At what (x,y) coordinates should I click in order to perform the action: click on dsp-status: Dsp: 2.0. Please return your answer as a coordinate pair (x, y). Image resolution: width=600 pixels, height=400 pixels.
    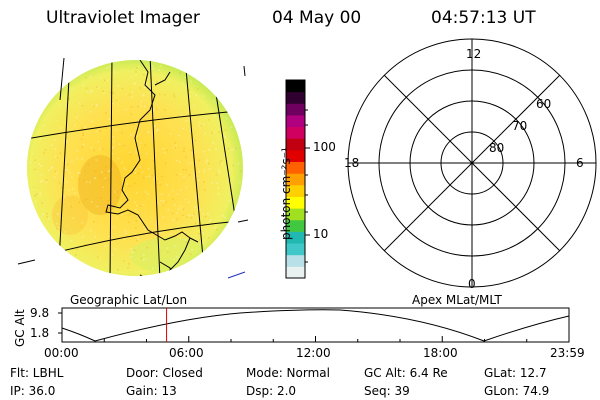
    Looking at the image, I should click on (271, 391).